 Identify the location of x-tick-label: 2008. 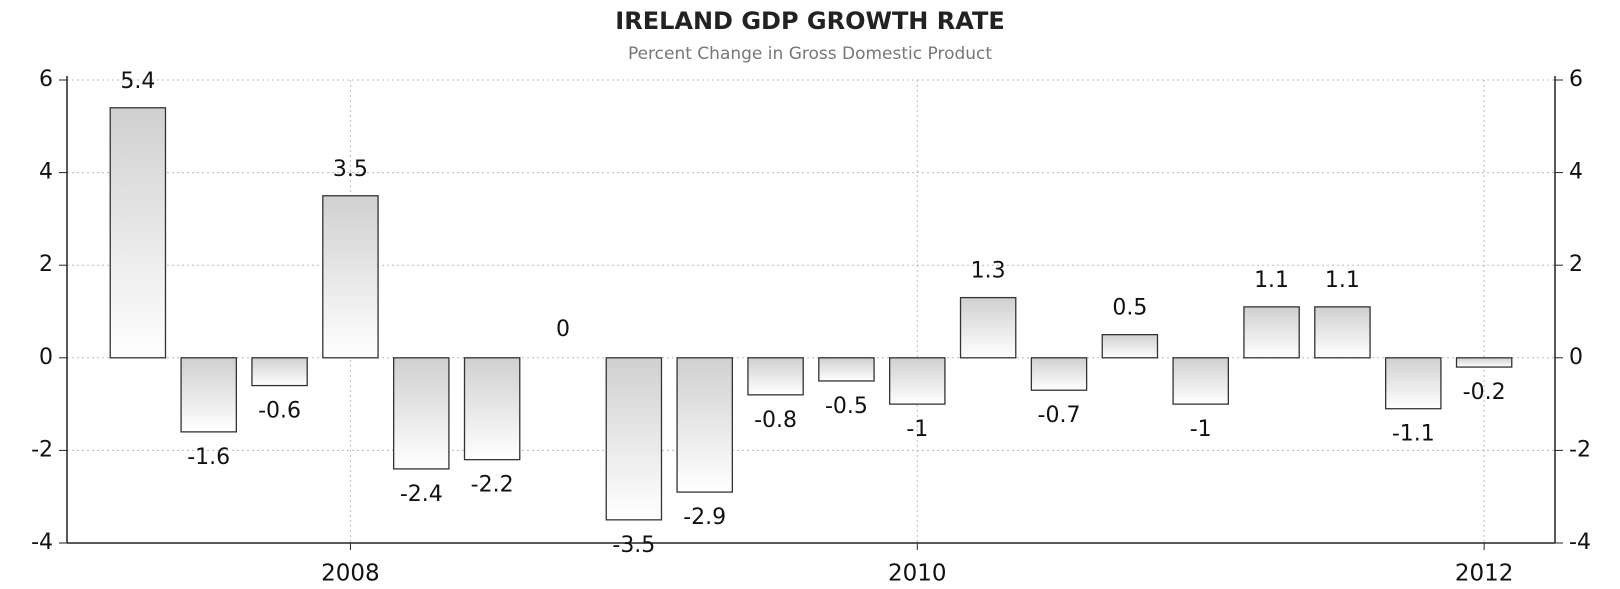
(350, 574).